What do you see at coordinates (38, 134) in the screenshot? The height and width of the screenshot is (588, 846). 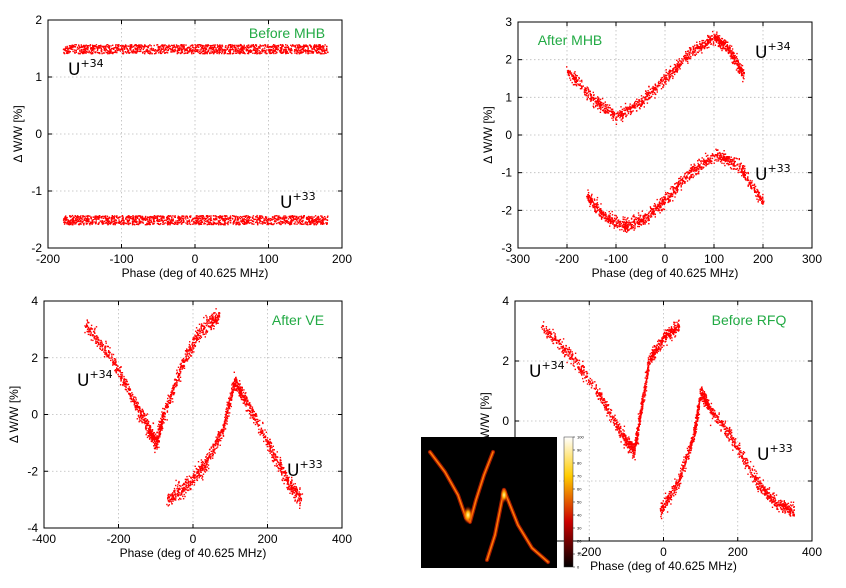 I see `y-tick-label: 0` at bounding box center [38, 134].